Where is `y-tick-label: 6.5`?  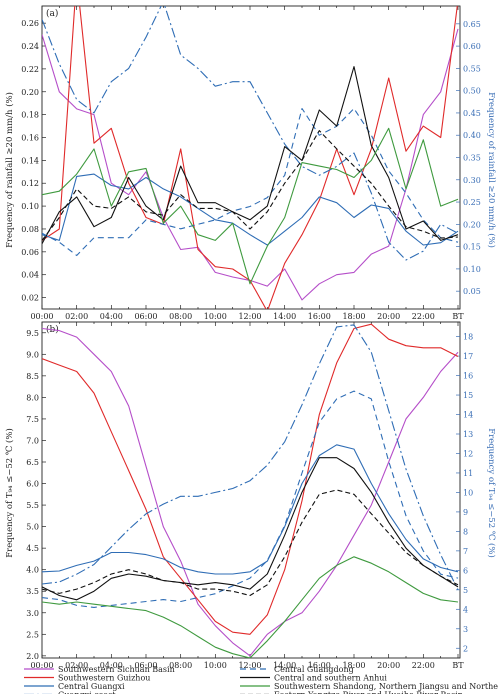
y-tick-label: 6.5 is located at coordinates (32, 462).